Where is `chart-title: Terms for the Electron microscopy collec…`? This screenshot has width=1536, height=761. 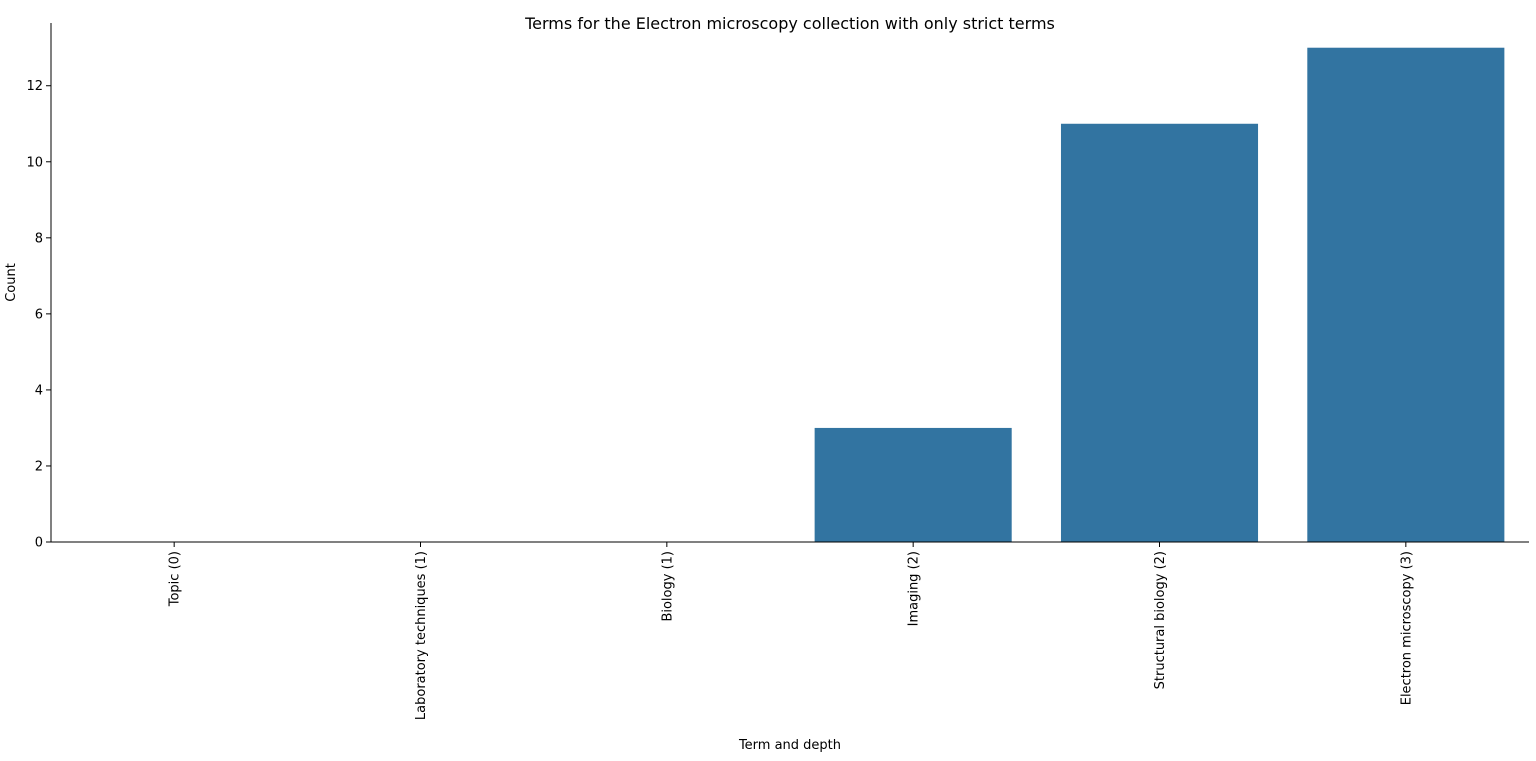 chart-title: Terms for the Electron microscopy collec… is located at coordinates (789, 23).